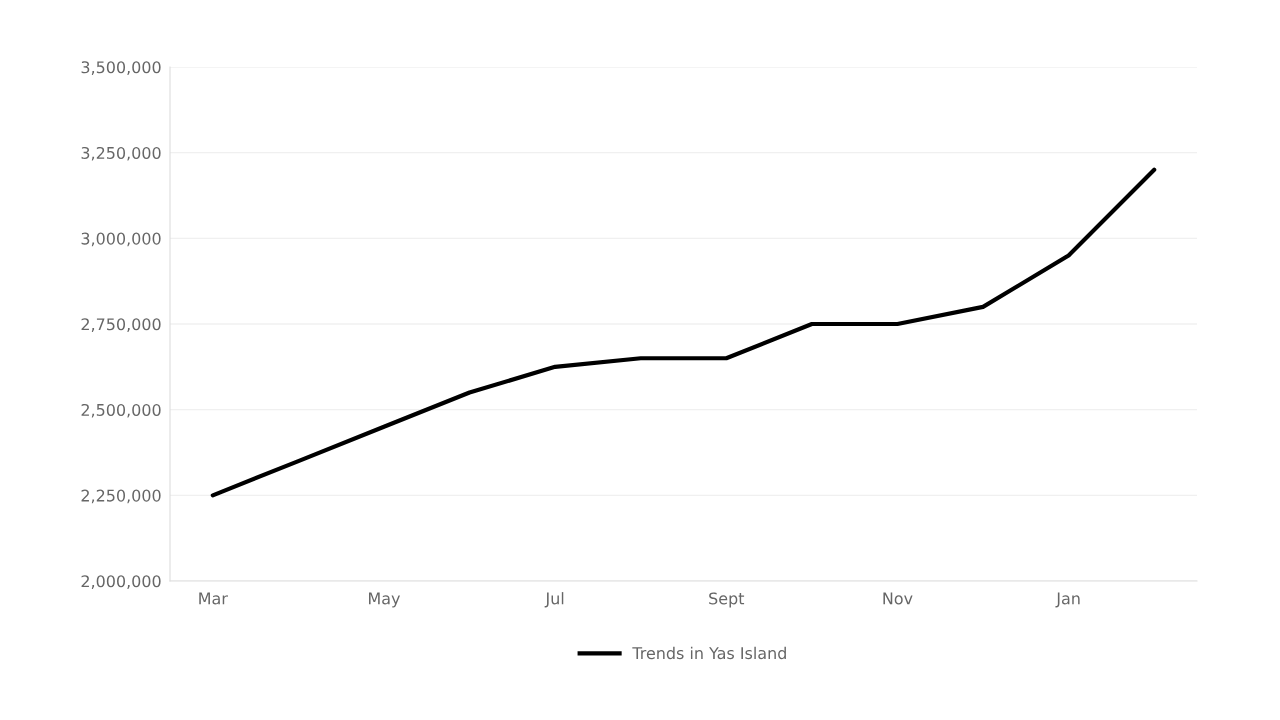 This screenshot has width=1280, height=720. Describe the element at coordinates (727, 600) in the screenshot. I see `x-tick-label: Sept` at that location.